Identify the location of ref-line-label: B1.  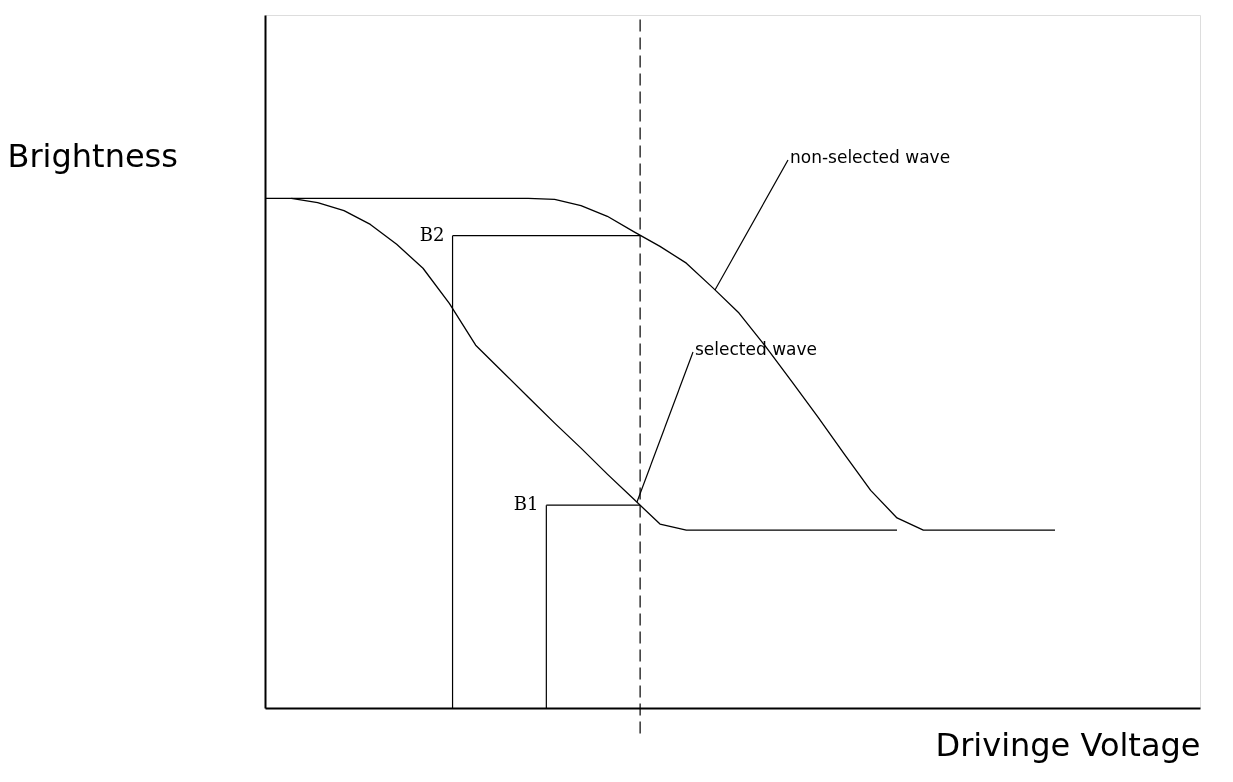
(526, 504).